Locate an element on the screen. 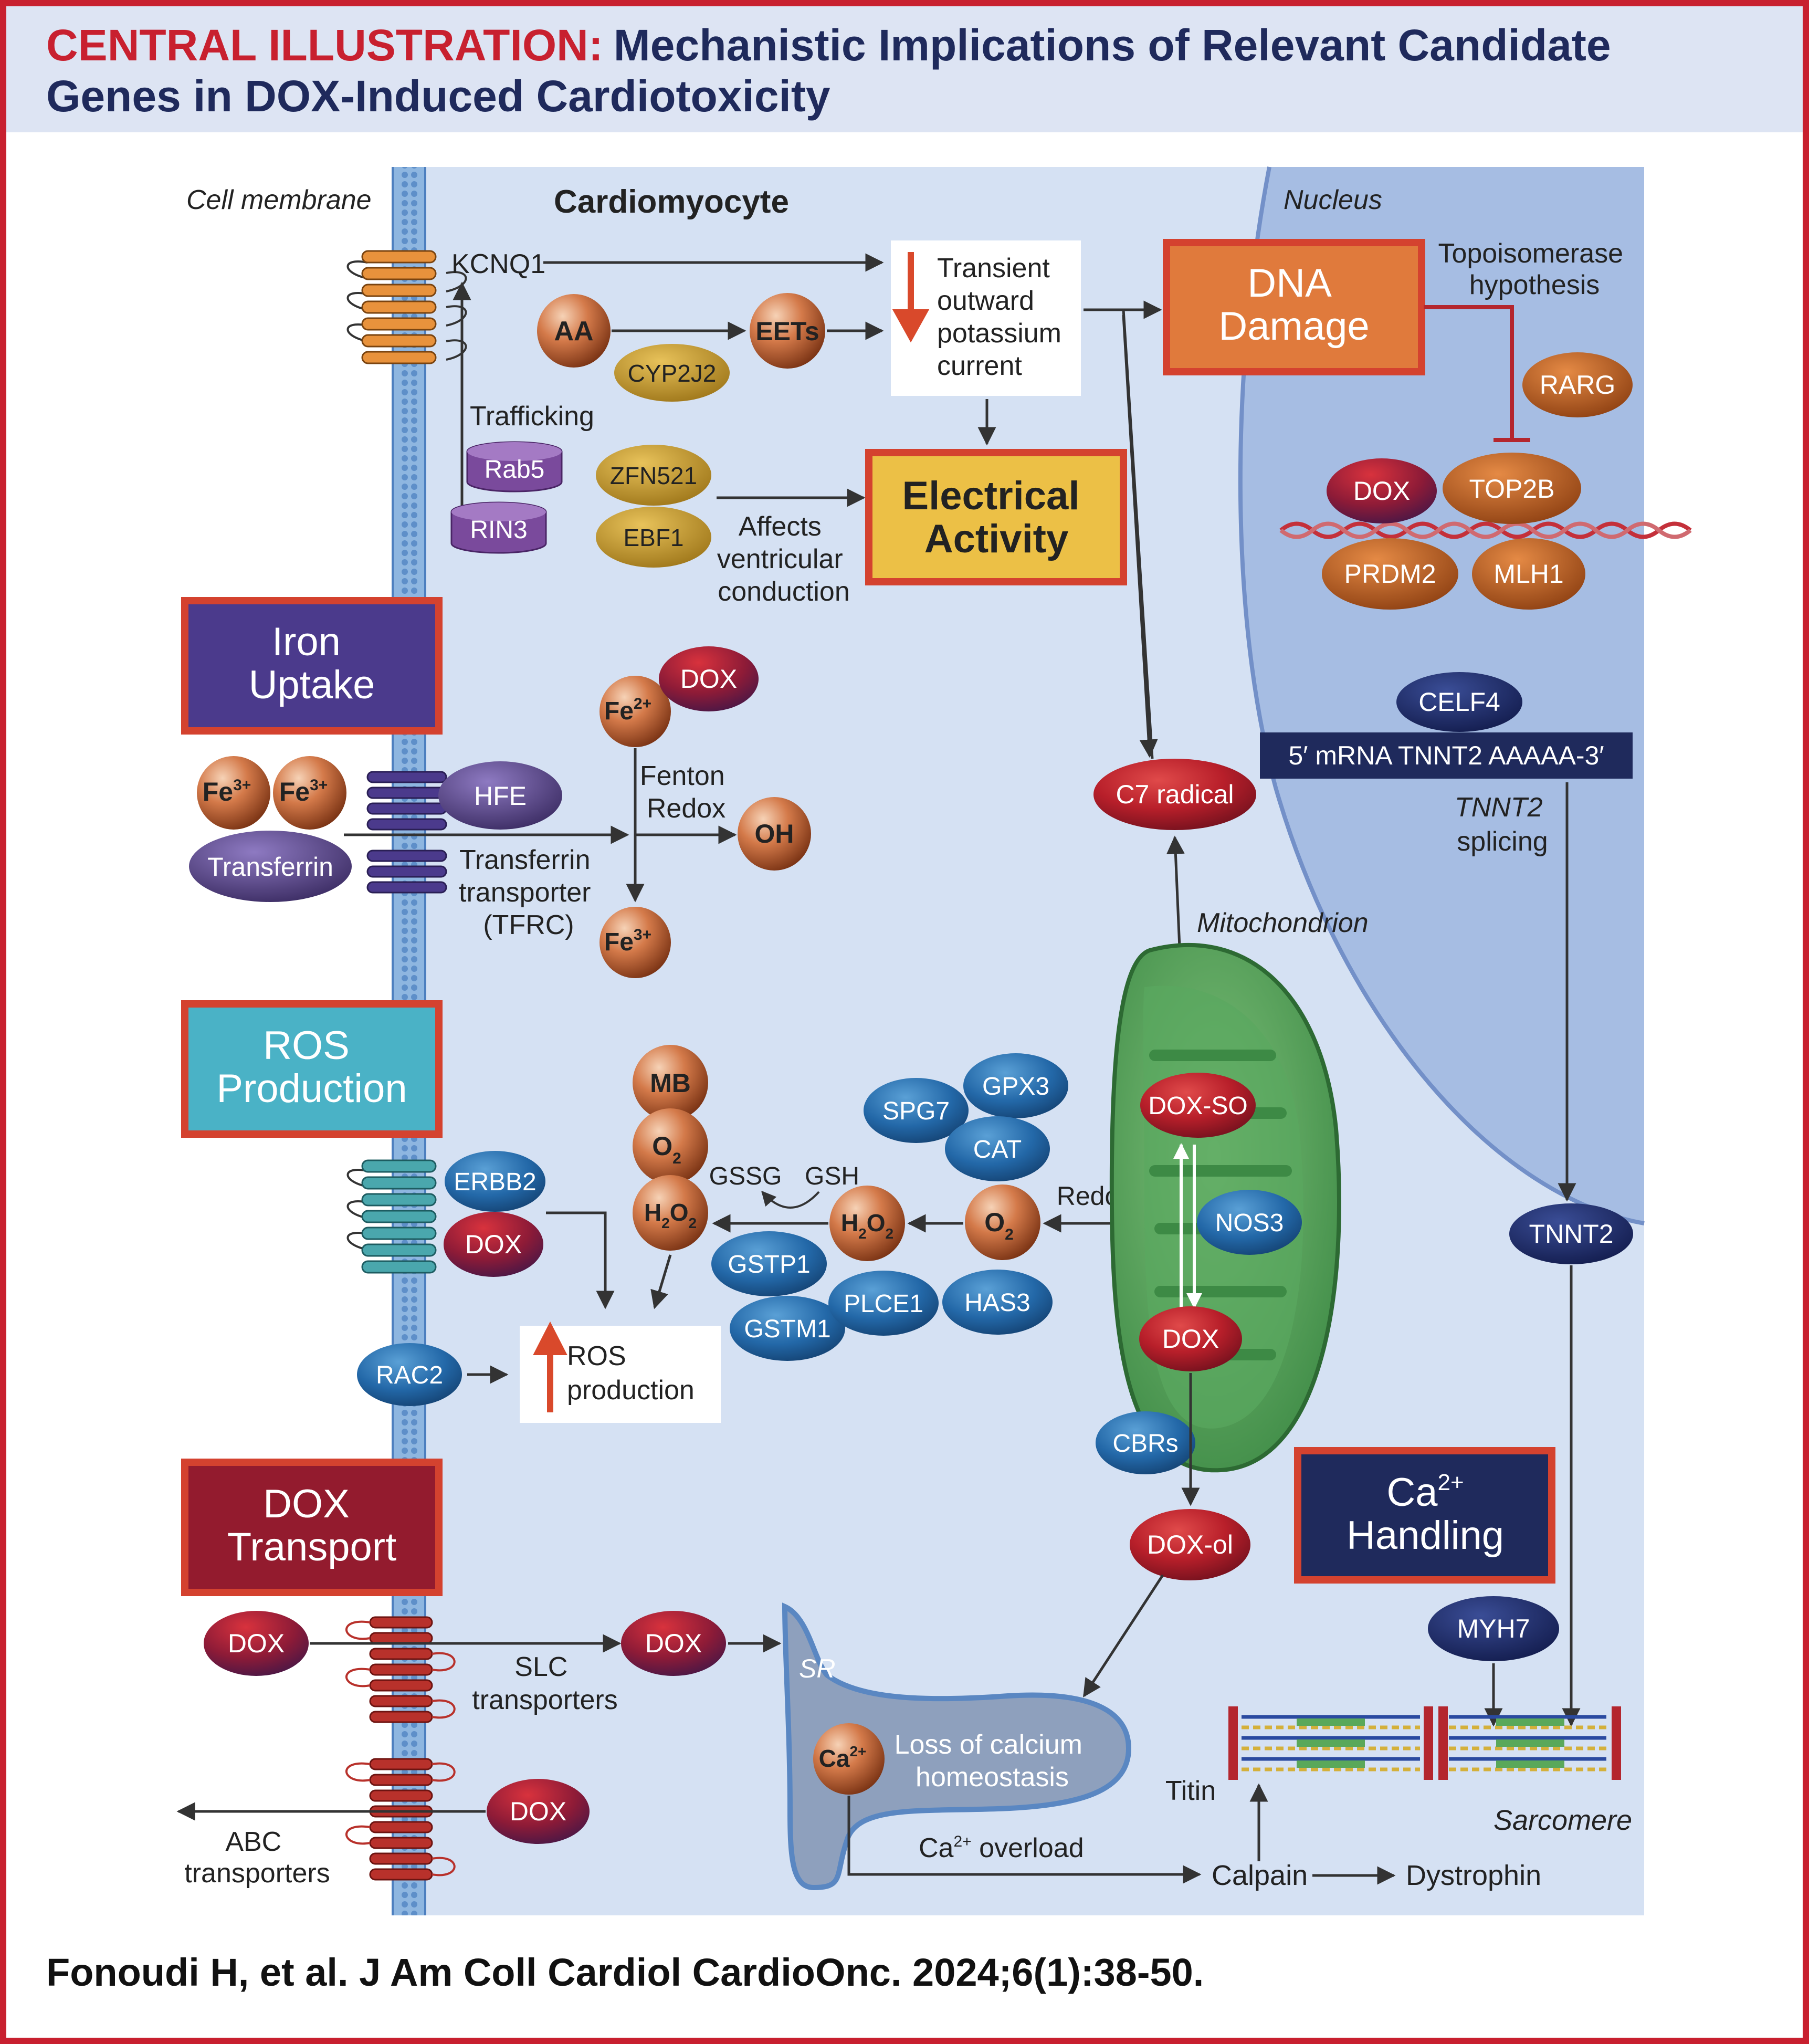 This screenshot has width=1809, height=2044. dox-ol-label: DOX-ol is located at coordinates (1190, 1544).